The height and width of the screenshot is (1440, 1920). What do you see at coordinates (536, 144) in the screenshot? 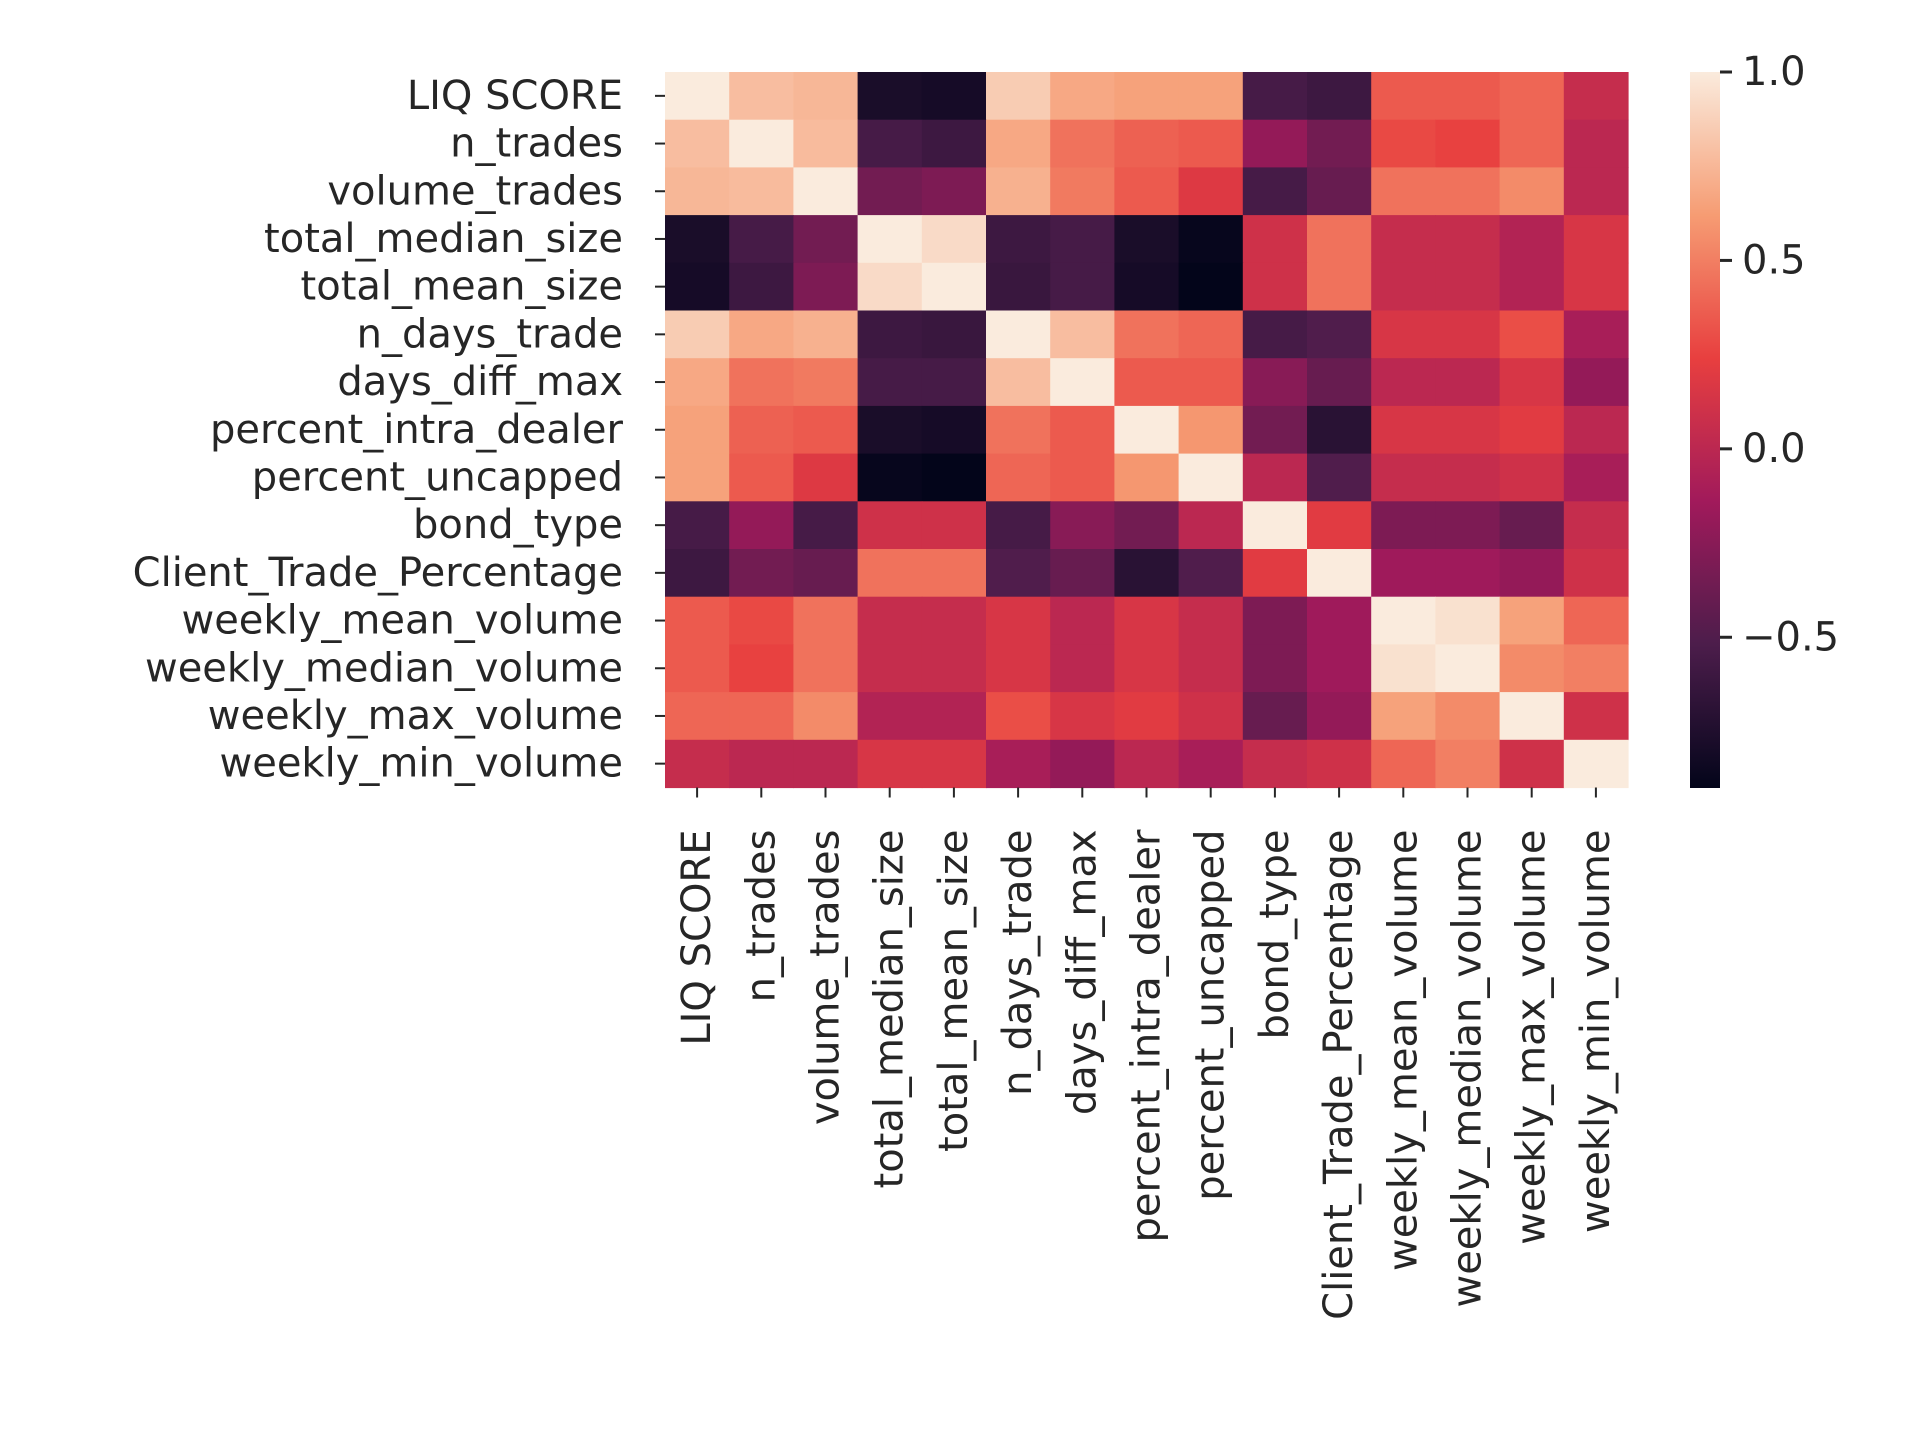
I see `y-tick-label: n_trades` at bounding box center [536, 144].